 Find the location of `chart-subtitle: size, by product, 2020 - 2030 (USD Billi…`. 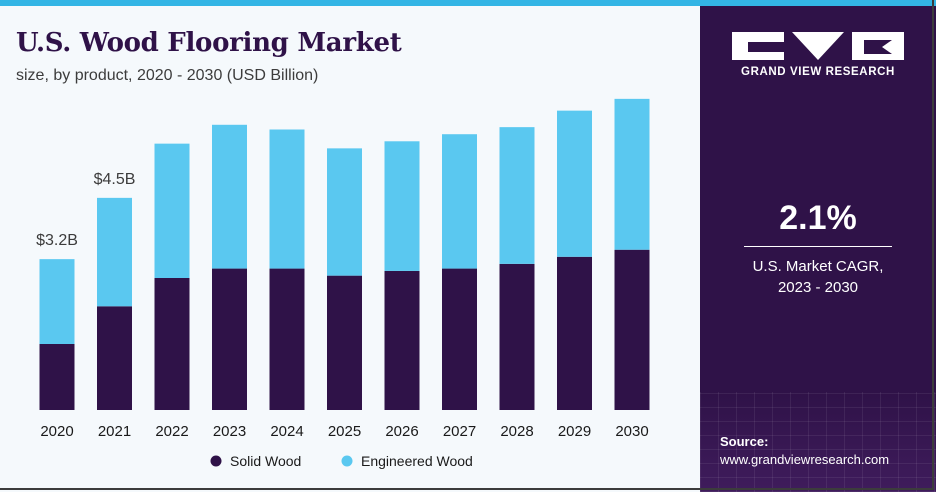

chart-subtitle: size, by product, 2020 - 2030 (USD Billi… is located at coordinates (167, 75).